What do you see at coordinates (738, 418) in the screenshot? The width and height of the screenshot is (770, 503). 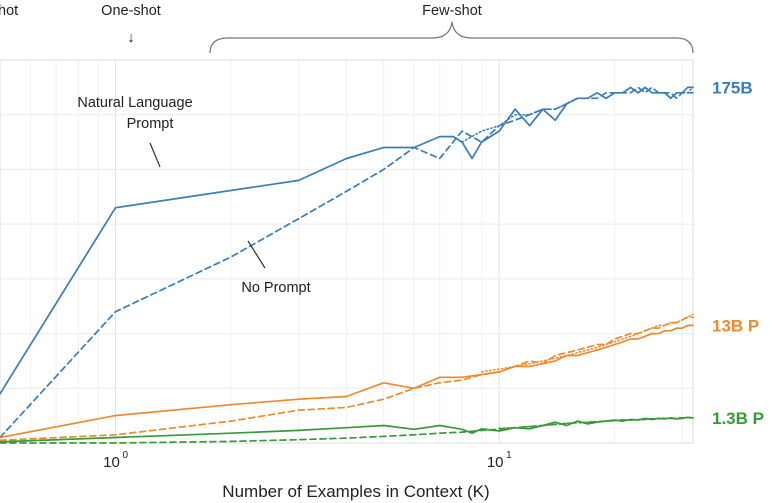 I see `series-label-1-3b: 1.3B P` at bounding box center [738, 418].